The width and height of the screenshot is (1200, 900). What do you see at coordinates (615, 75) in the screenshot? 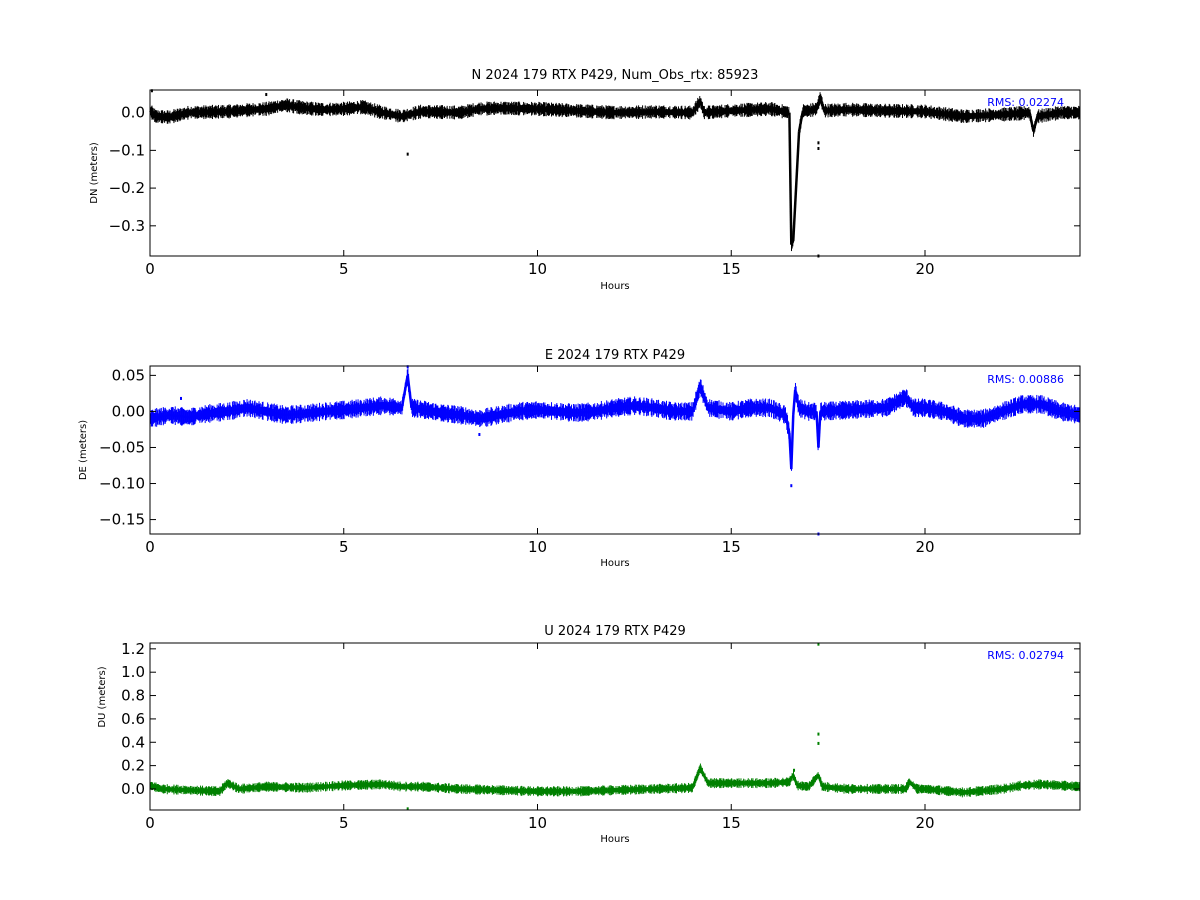
I see `north-title: N 2024 179 RTX P429, Num_Obs_rtx: 85923` at bounding box center [615, 75].